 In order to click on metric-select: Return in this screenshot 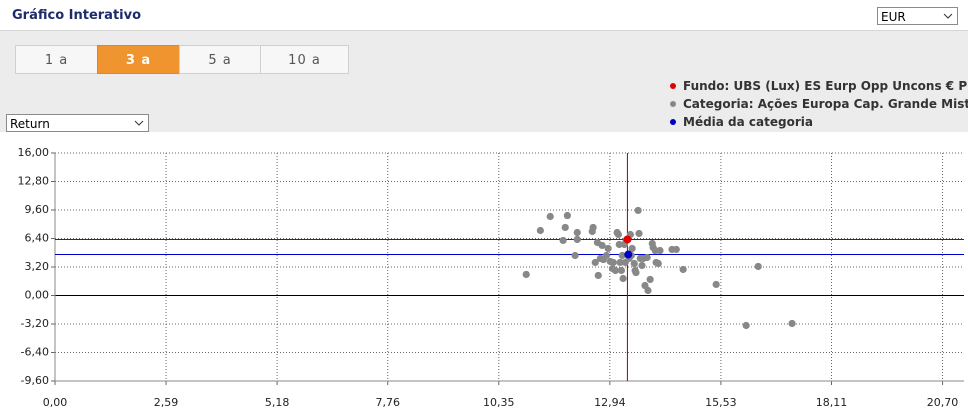, I will do `click(77, 123)`.